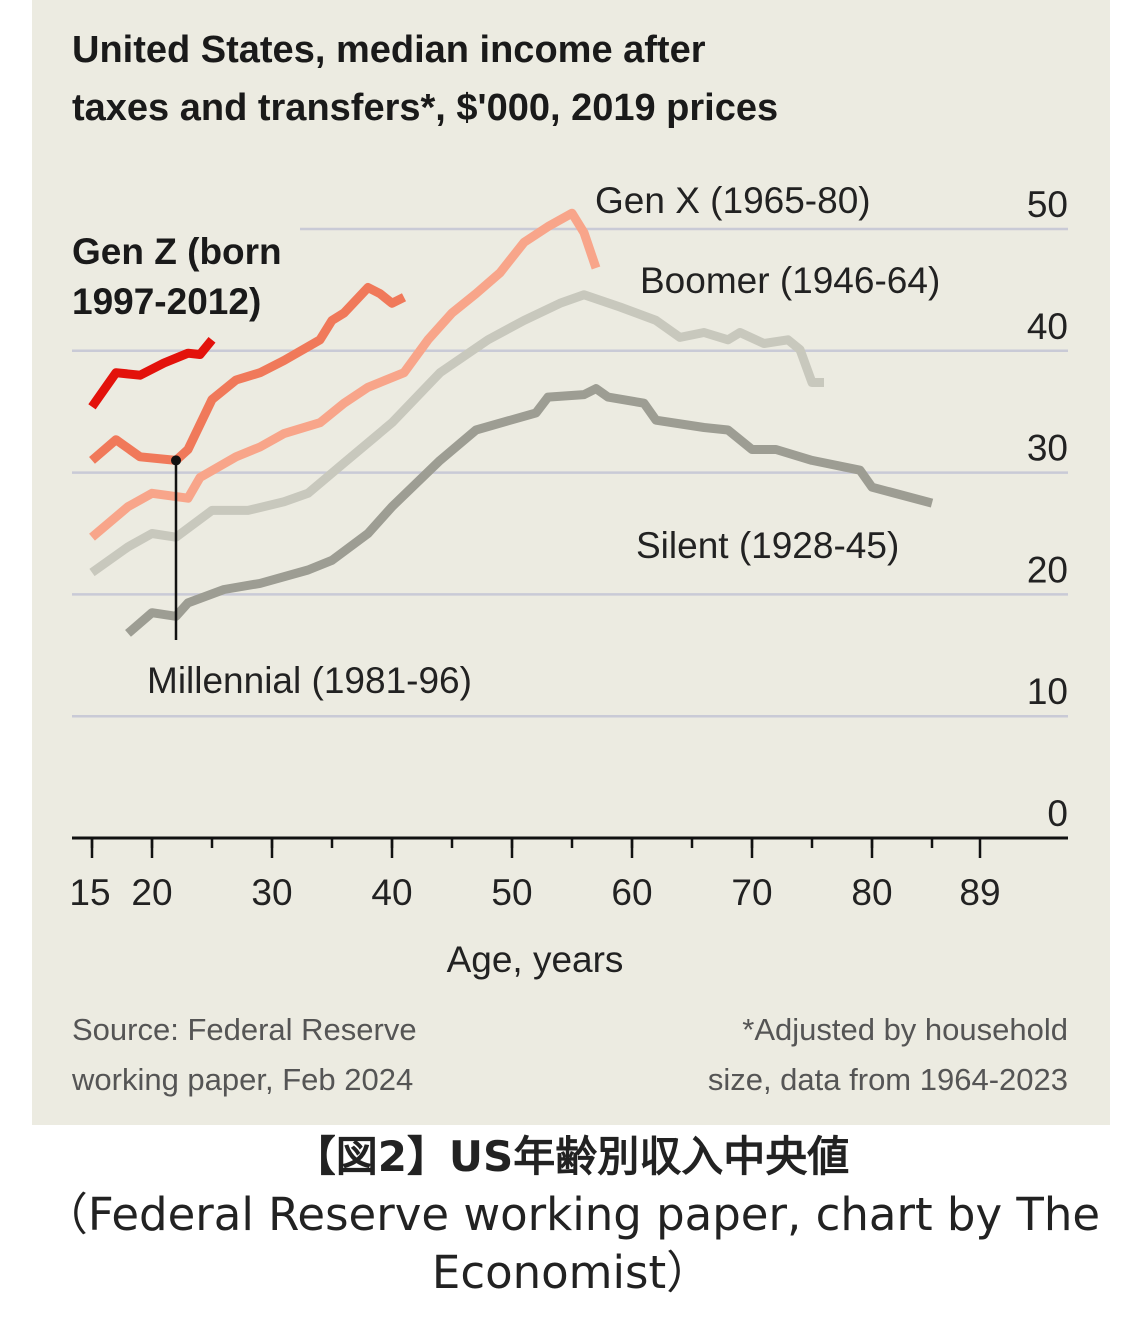 The height and width of the screenshot is (1339, 1143). I want to click on source-line-2: working paper, Feb 2024, so click(242, 1079).